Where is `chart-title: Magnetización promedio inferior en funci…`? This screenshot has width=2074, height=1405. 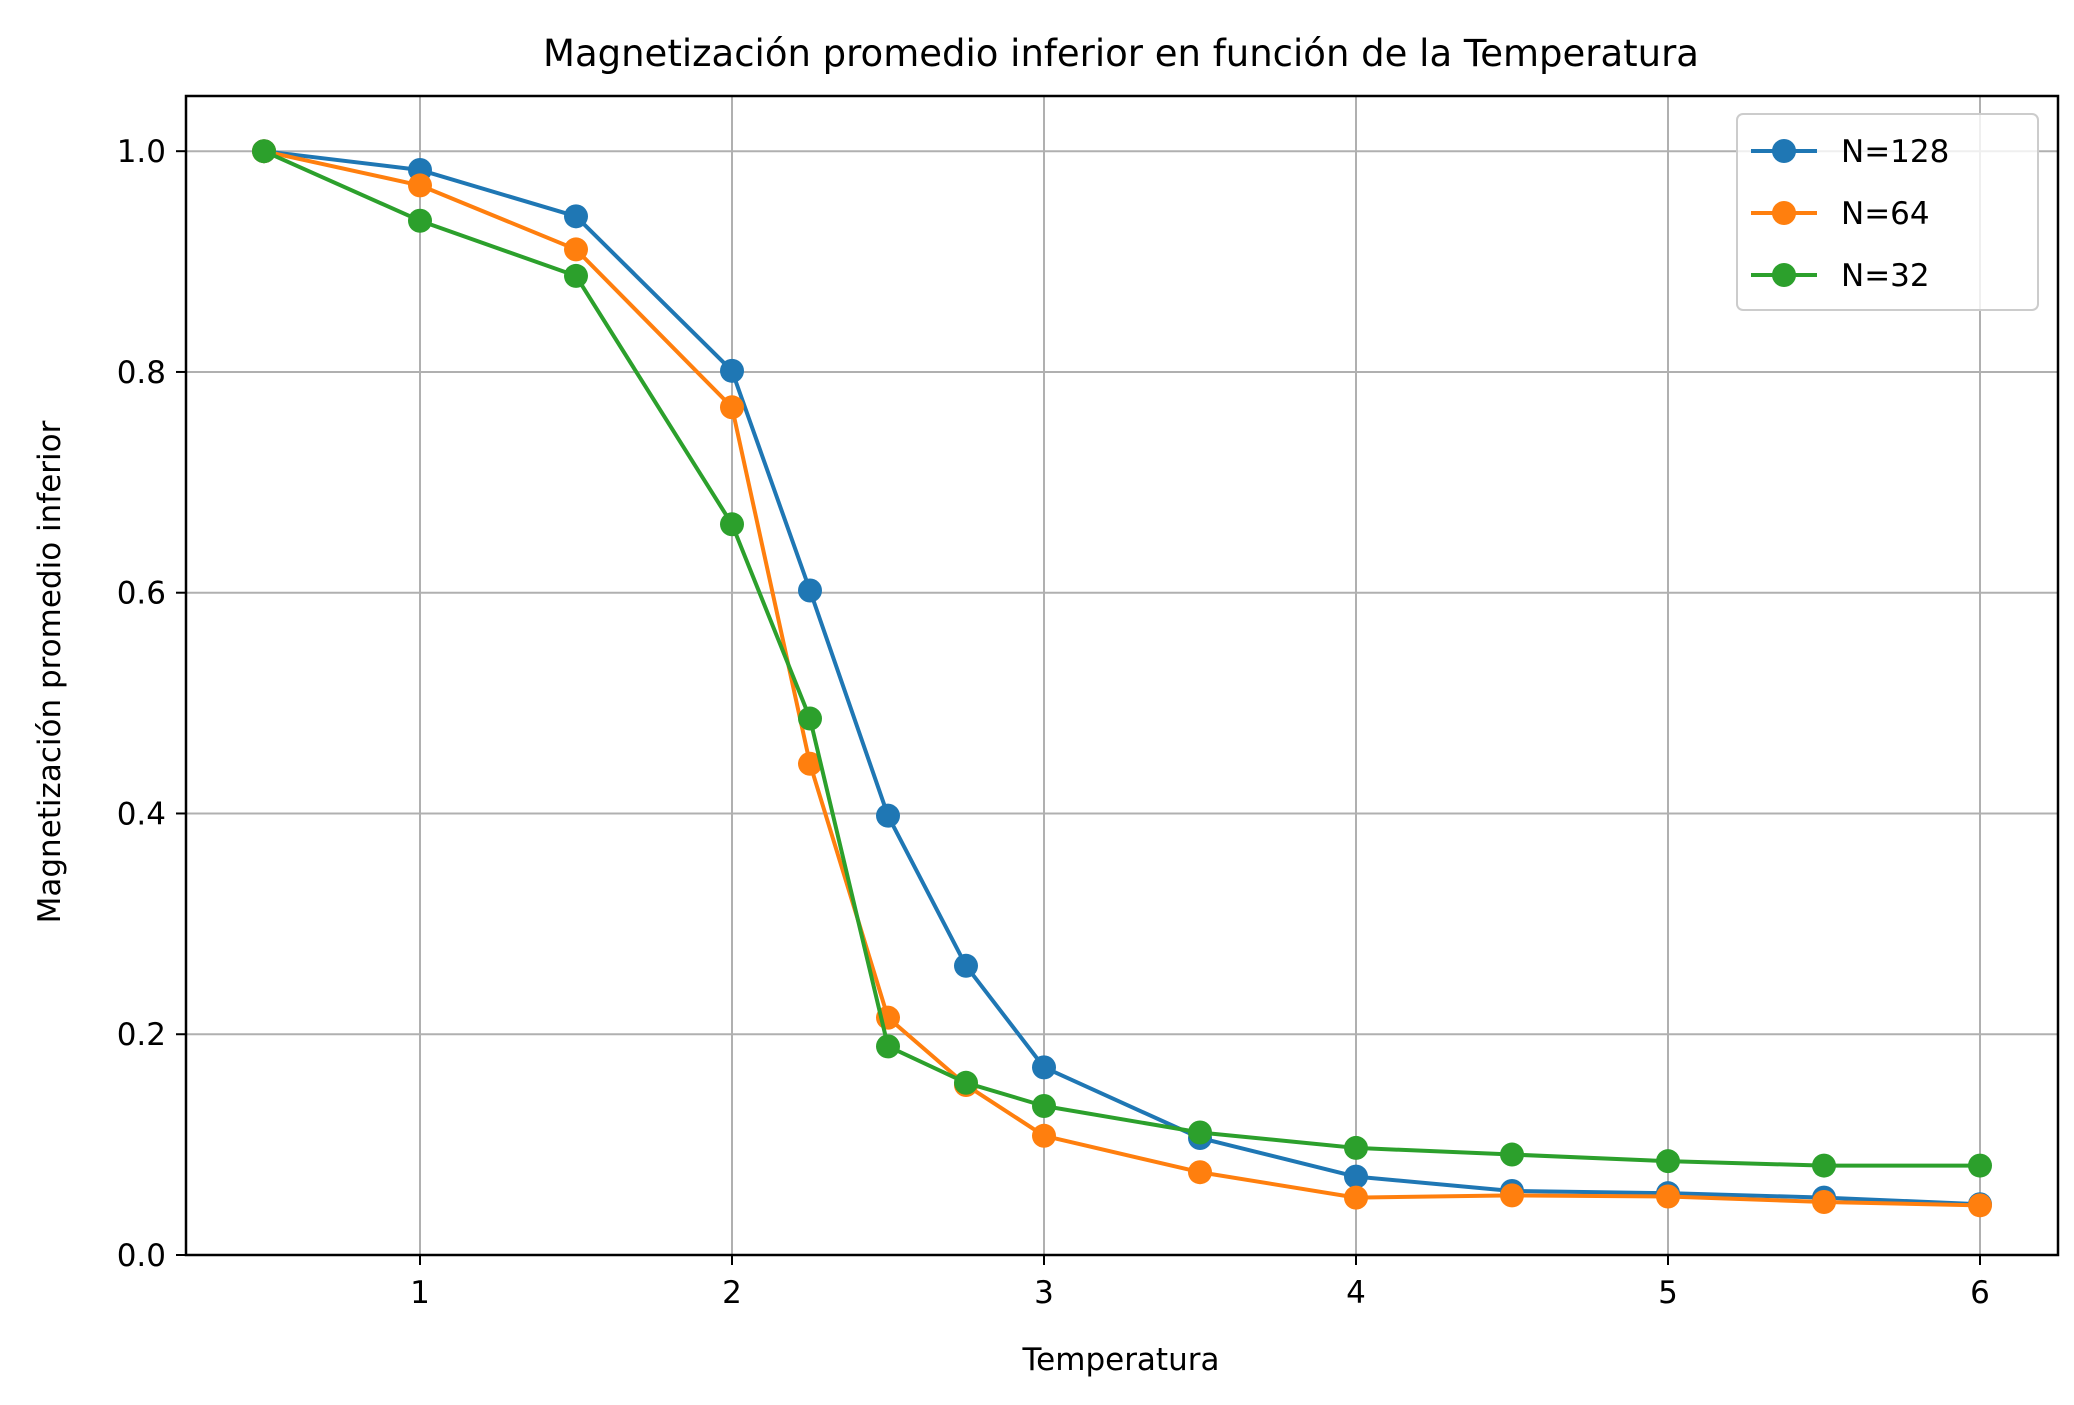 chart-title: Magnetización promedio inferior en funci… is located at coordinates (1121, 53).